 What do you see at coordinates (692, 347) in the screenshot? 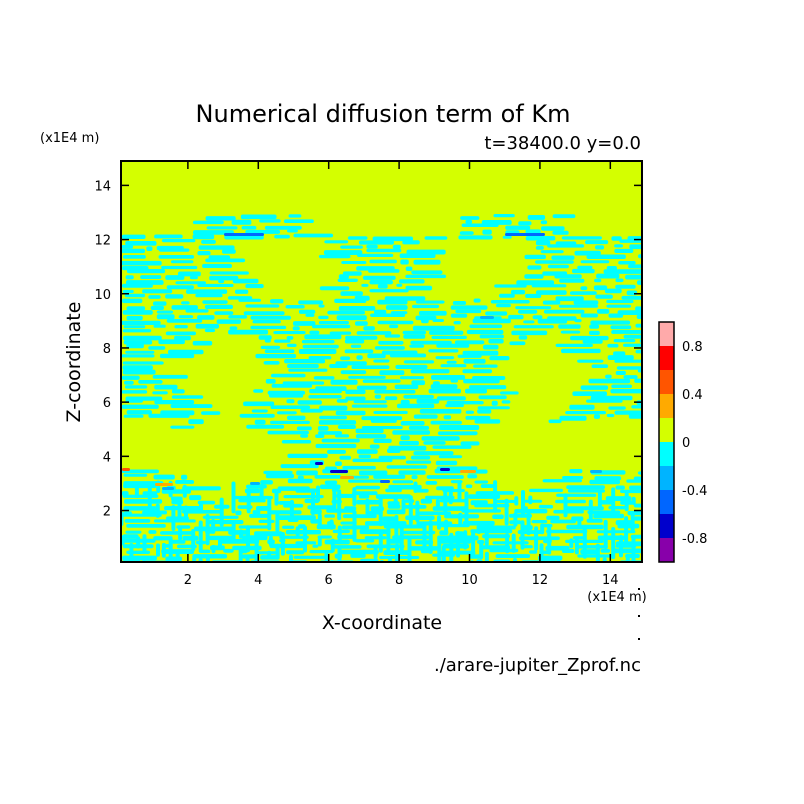
I see `colorbar-tick-label: 0.8` at bounding box center [692, 347].